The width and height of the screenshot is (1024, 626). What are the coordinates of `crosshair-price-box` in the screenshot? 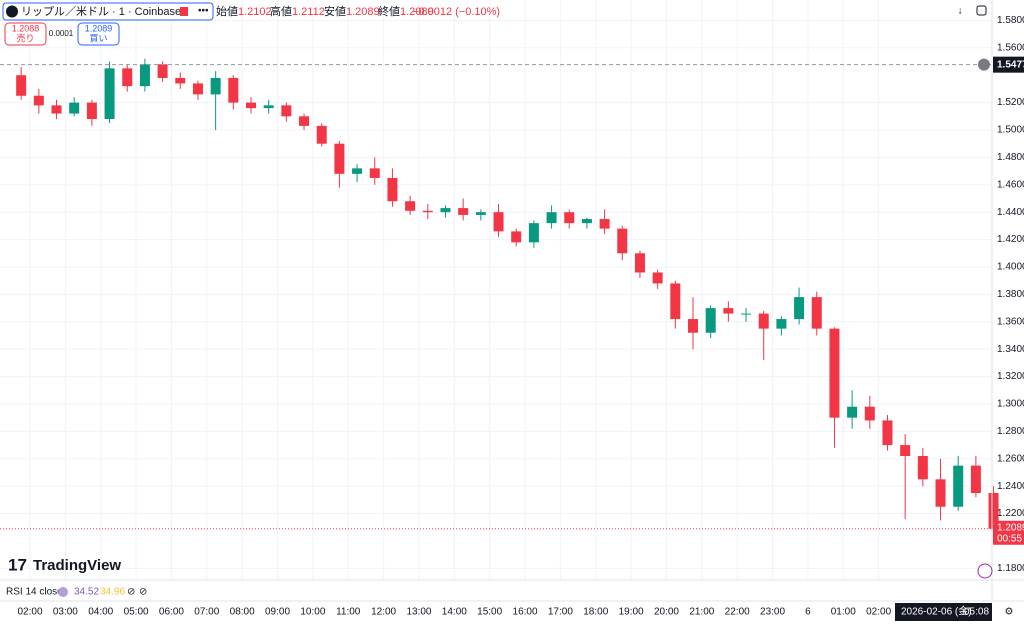 It's located at (1008, 64).